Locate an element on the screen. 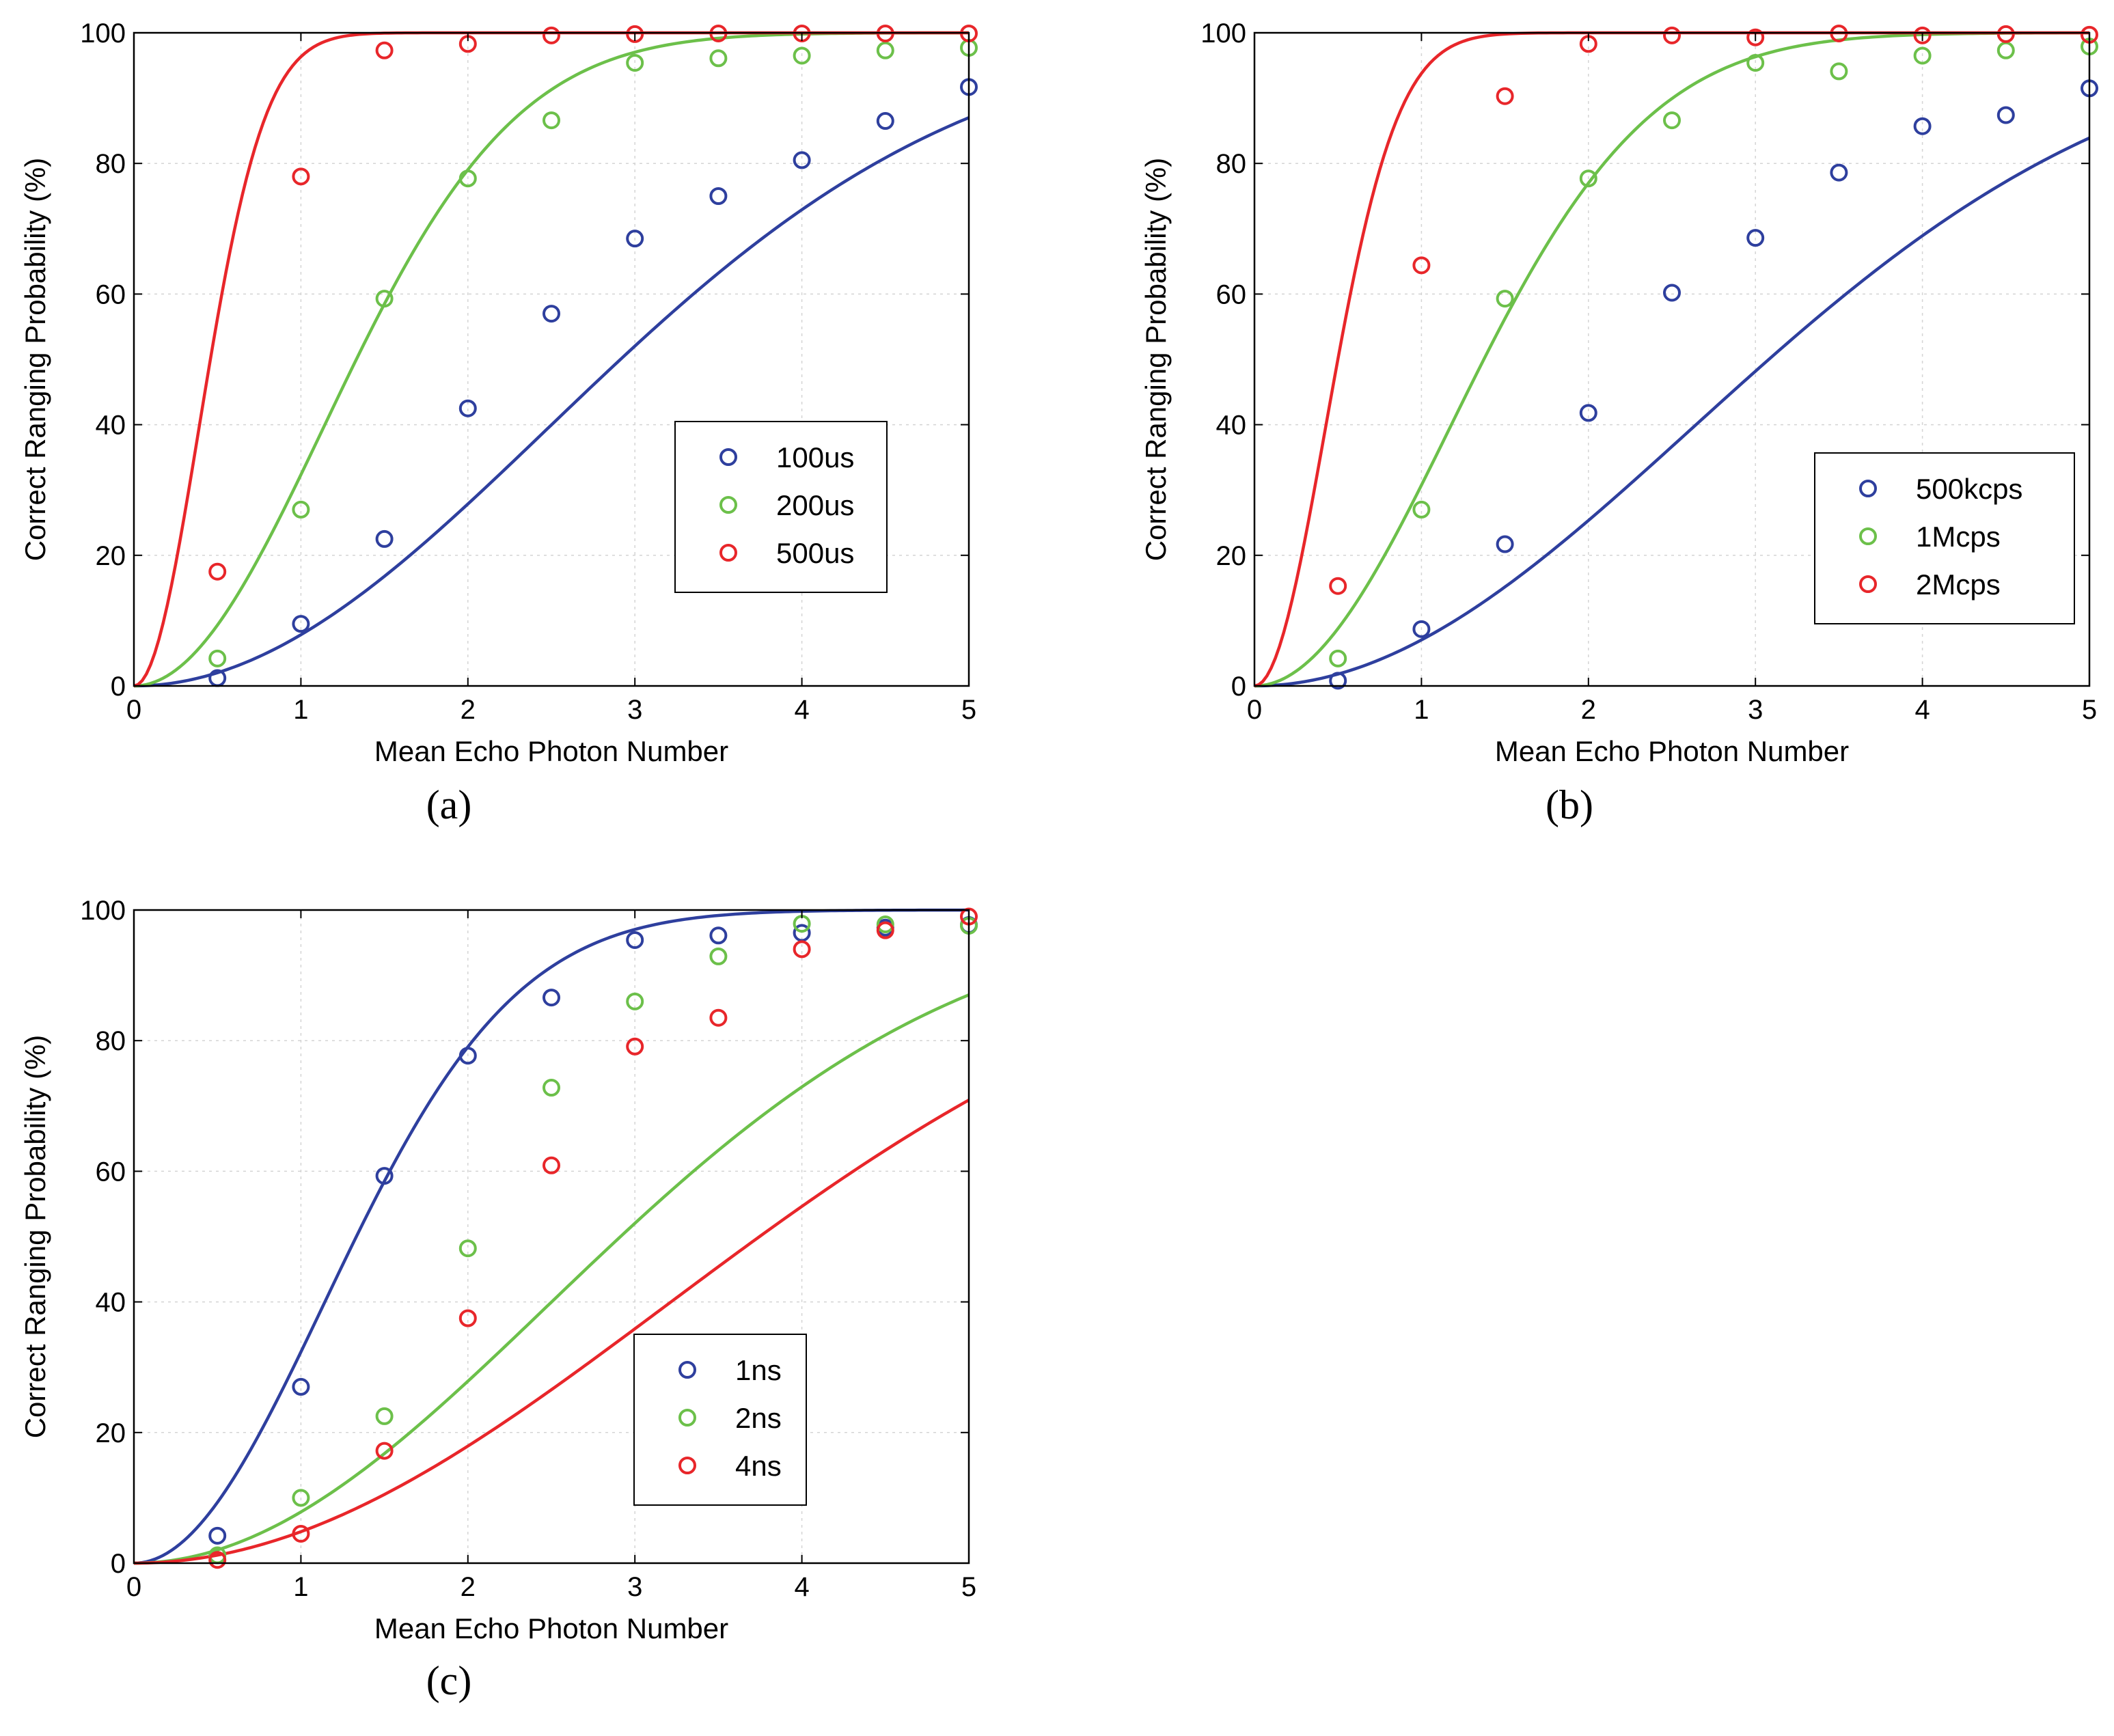 This screenshot has height=1736, width=2114. legend-label-200us: 200us is located at coordinates (815, 505).